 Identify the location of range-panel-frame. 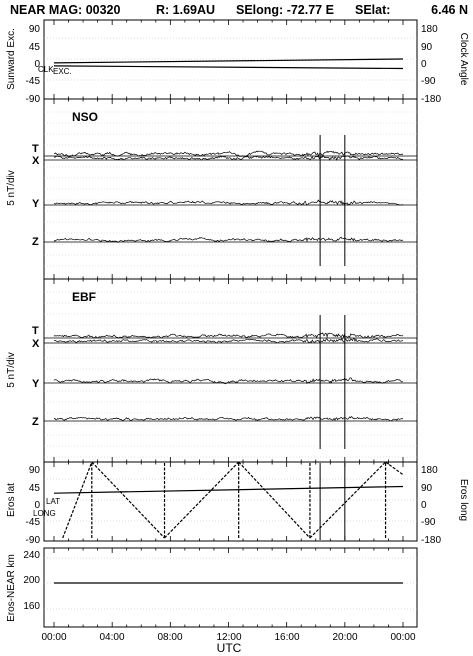
(230, 587).